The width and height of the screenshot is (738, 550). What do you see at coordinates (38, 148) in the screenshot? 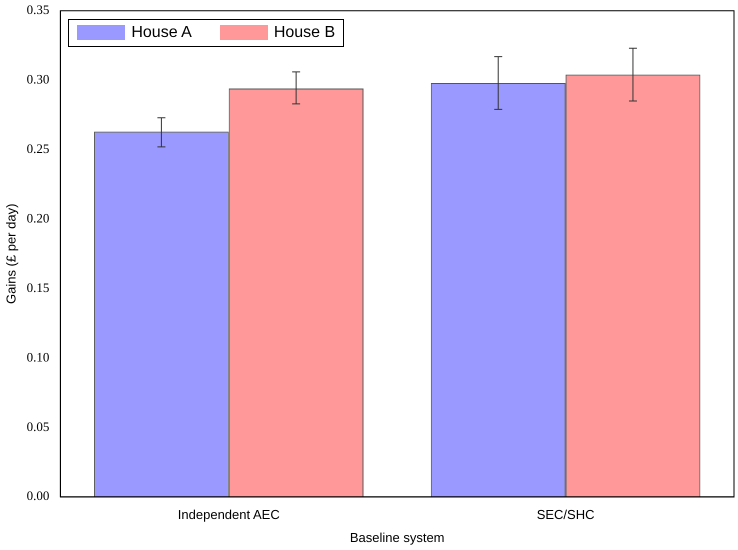
I see `y-tick-label: 0.25` at bounding box center [38, 148].